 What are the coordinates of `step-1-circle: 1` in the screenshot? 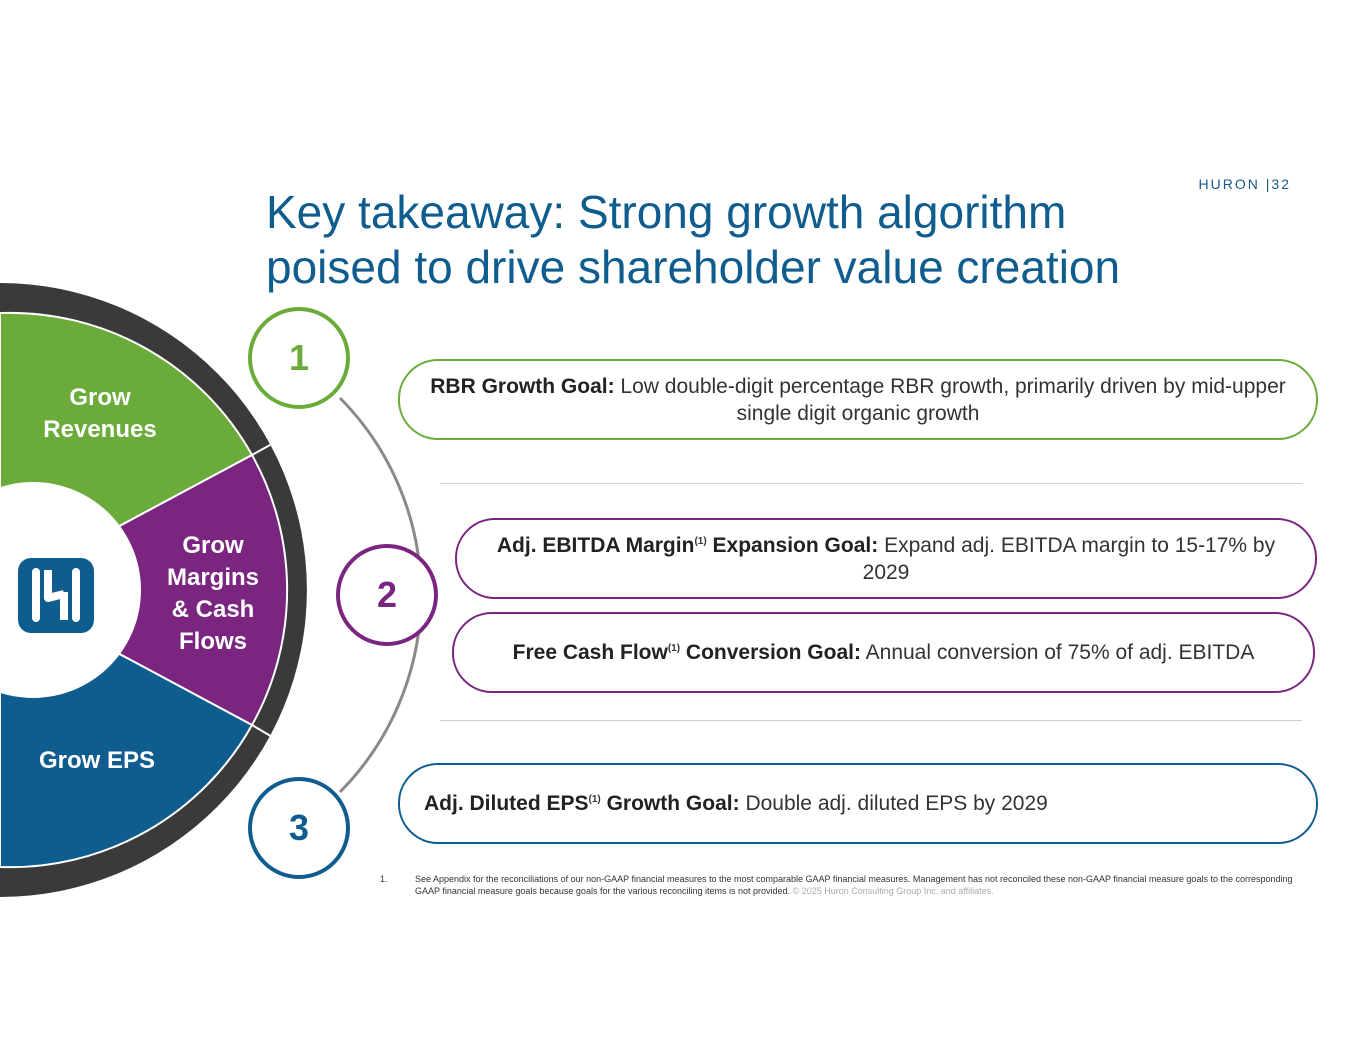 It's located at (299, 358).